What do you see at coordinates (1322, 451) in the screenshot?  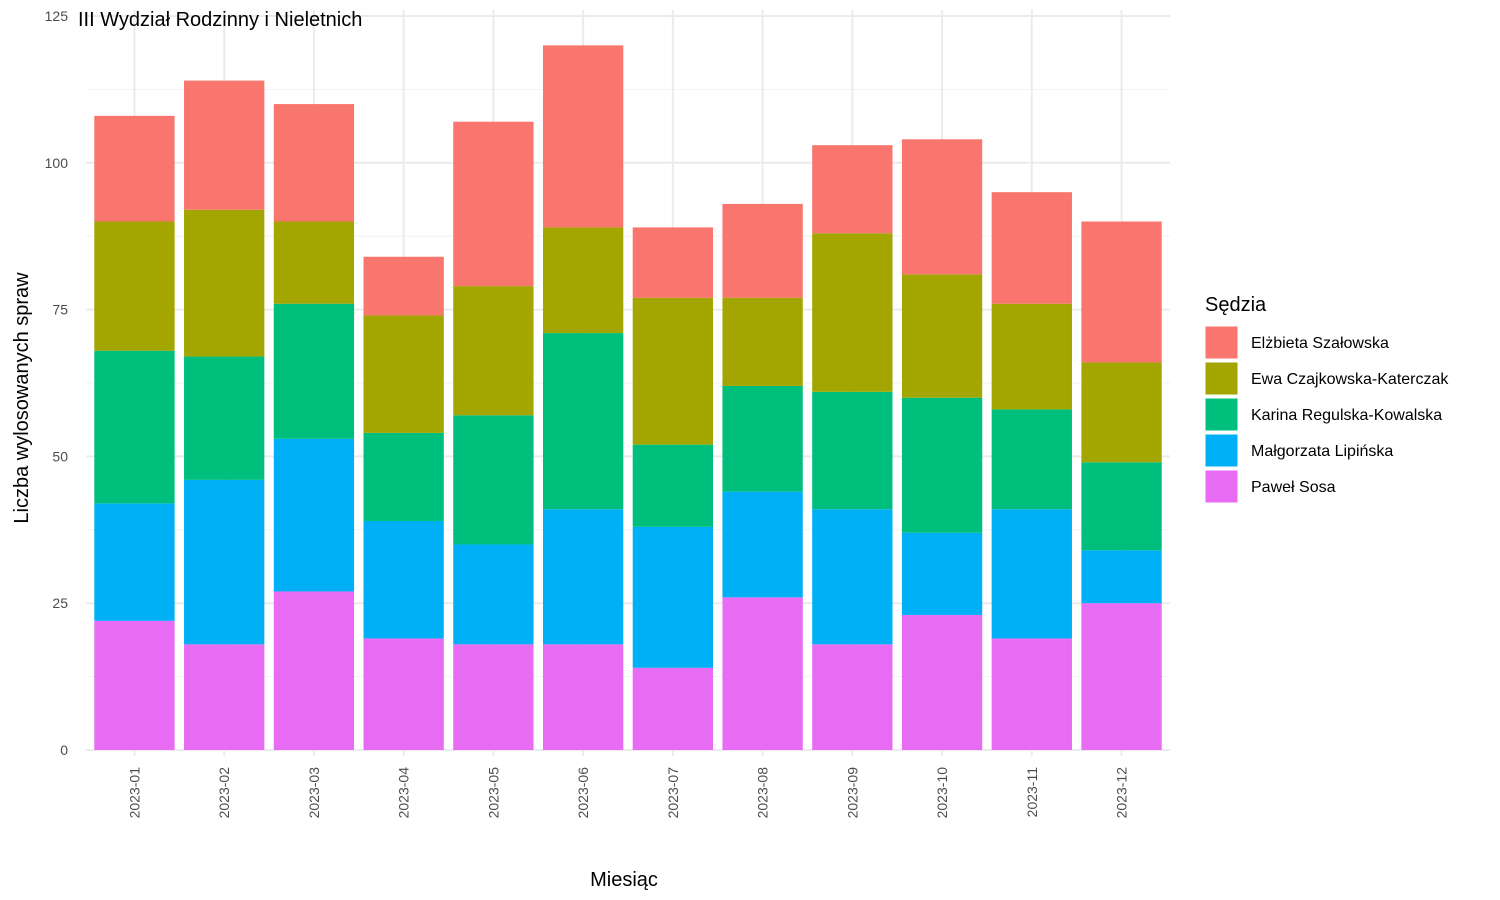 I see `legend-label: Małgorzata Lipińska` at bounding box center [1322, 451].